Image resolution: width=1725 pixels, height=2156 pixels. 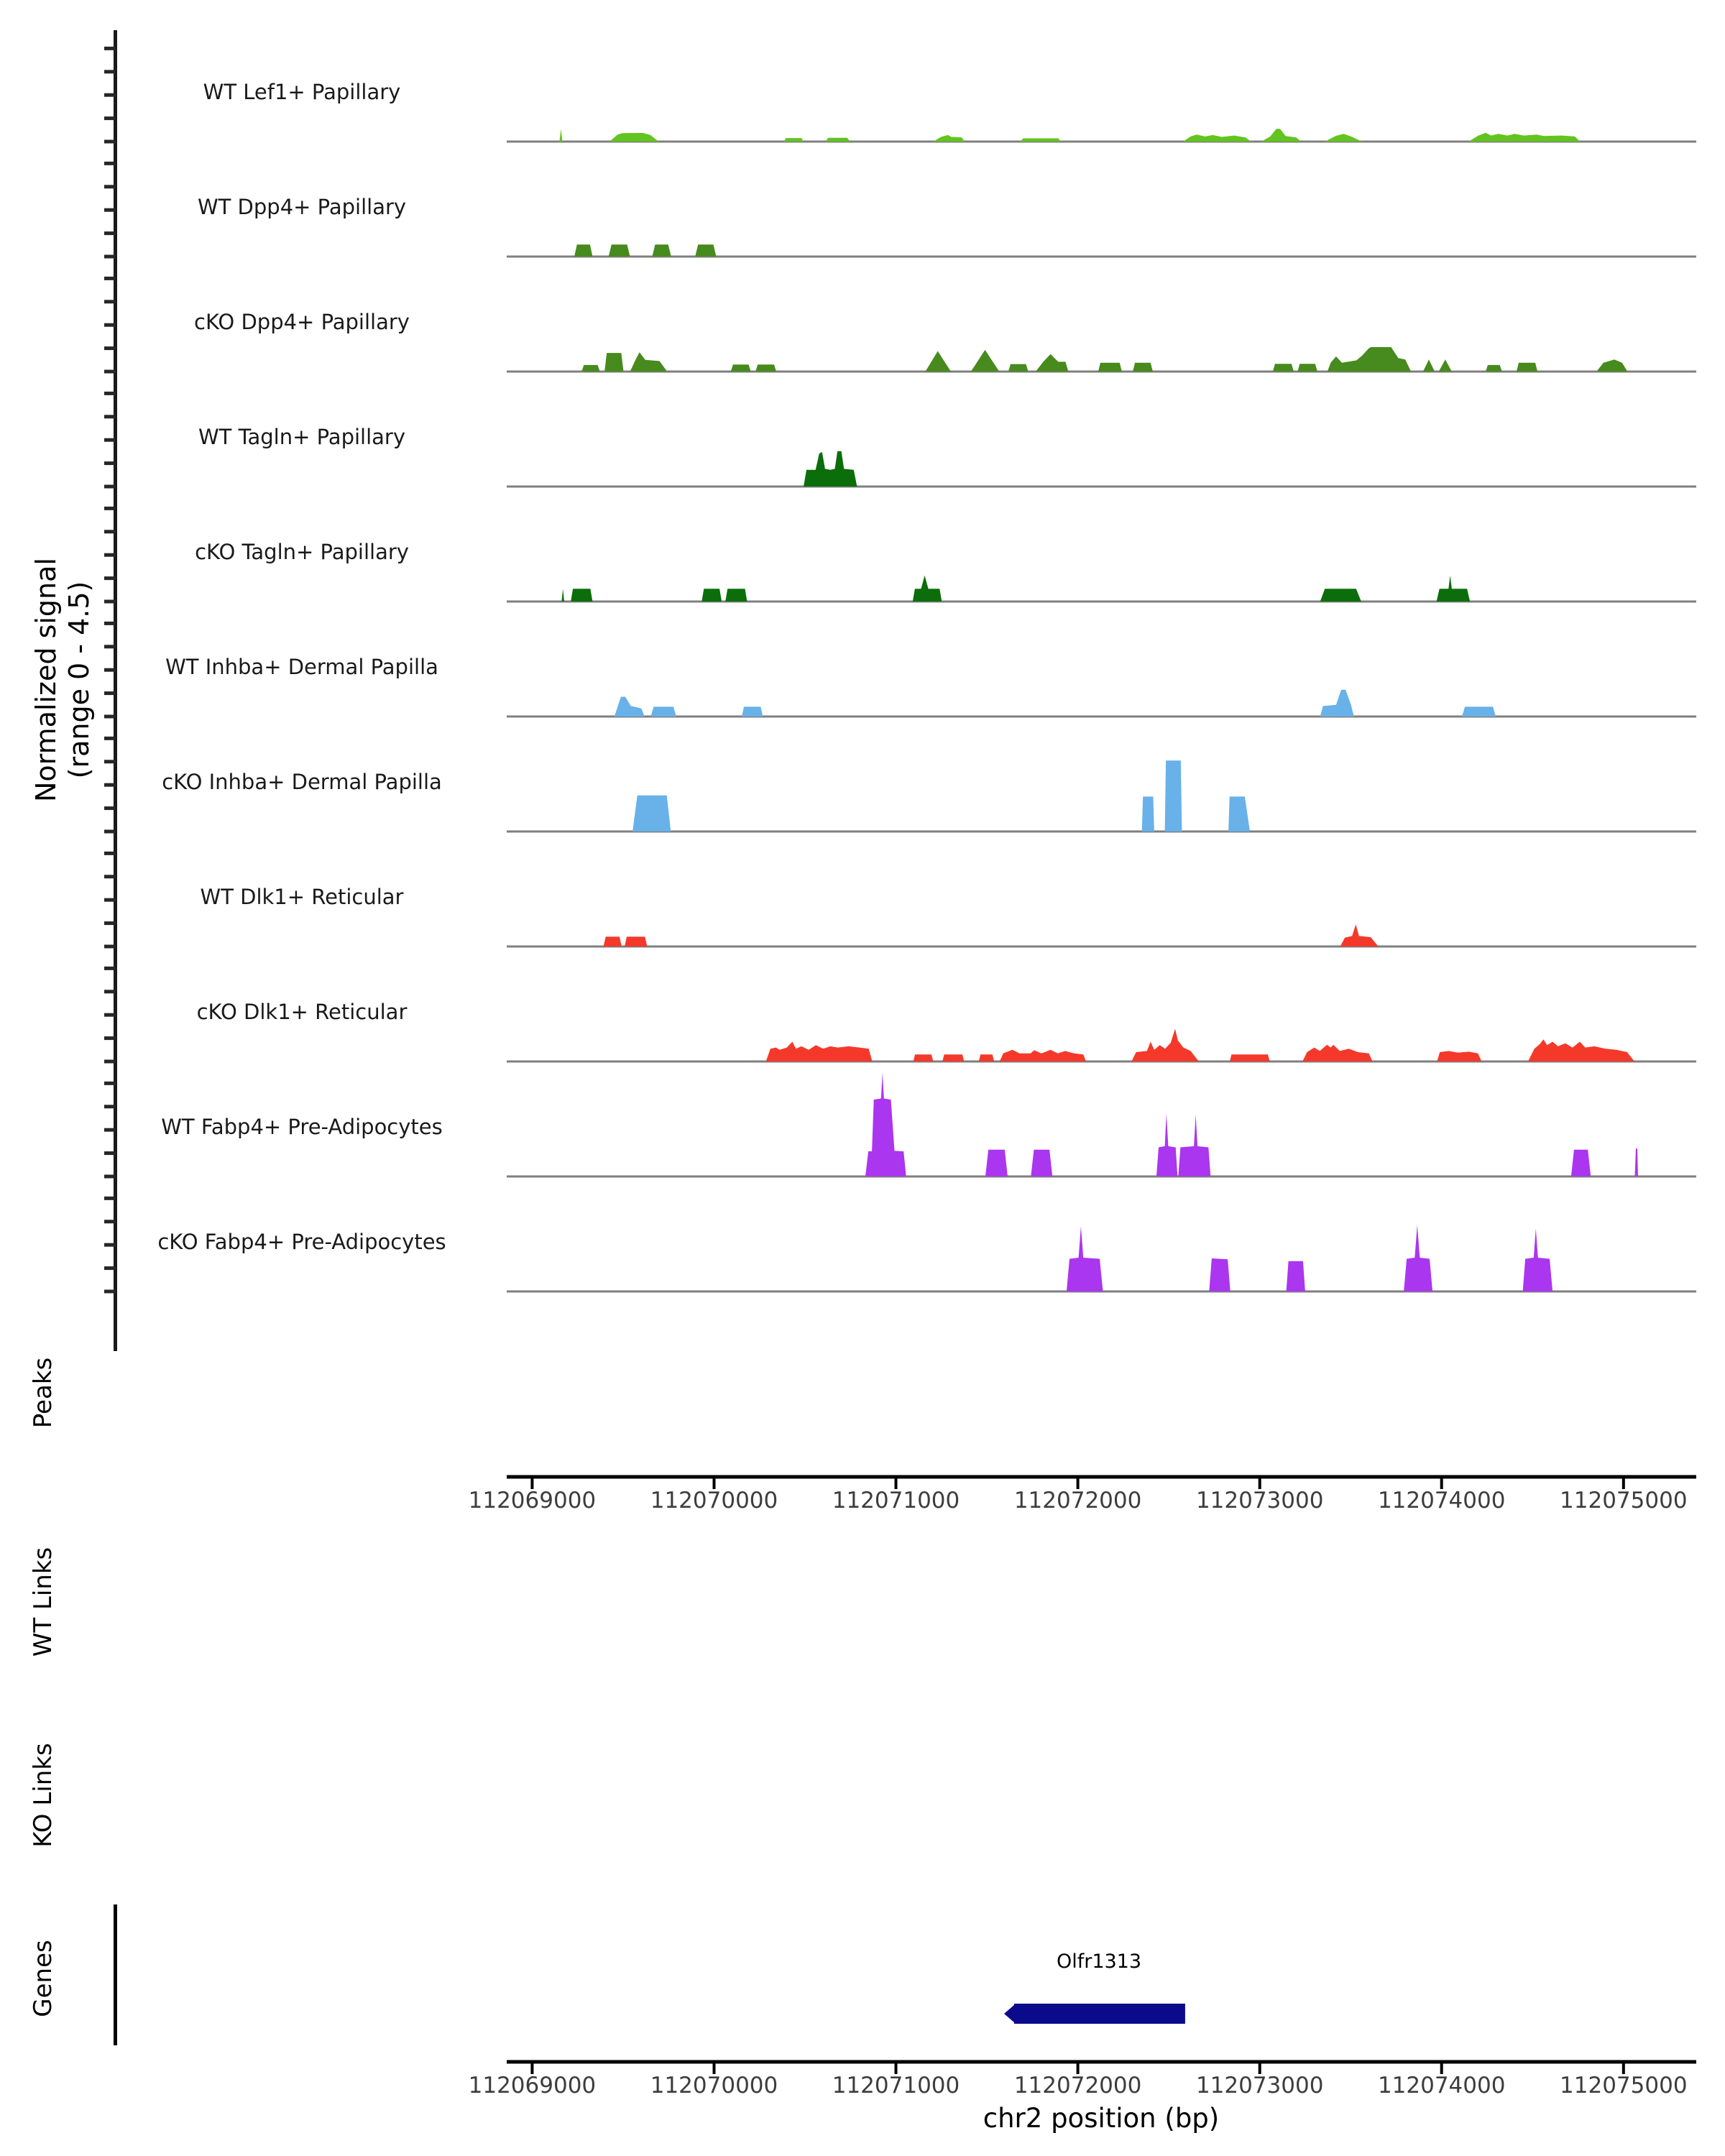 What do you see at coordinates (1009, 2013) in the screenshot?
I see `gene-strand-arrow-icon` at bounding box center [1009, 2013].